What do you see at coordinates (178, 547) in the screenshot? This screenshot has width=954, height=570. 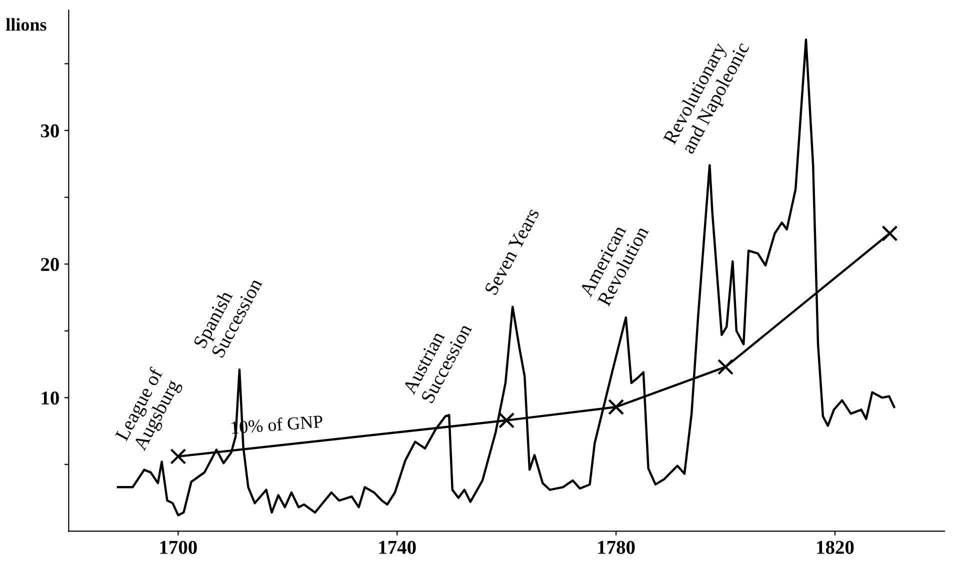 I see `x-tick-label: 1700` at bounding box center [178, 547].